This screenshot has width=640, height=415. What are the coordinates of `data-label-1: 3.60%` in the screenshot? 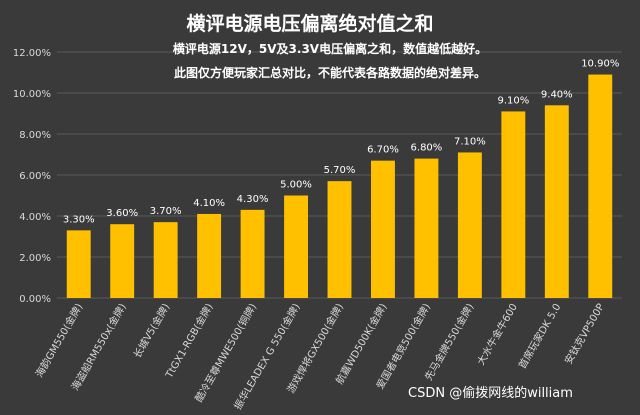 It's located at (122, 213).